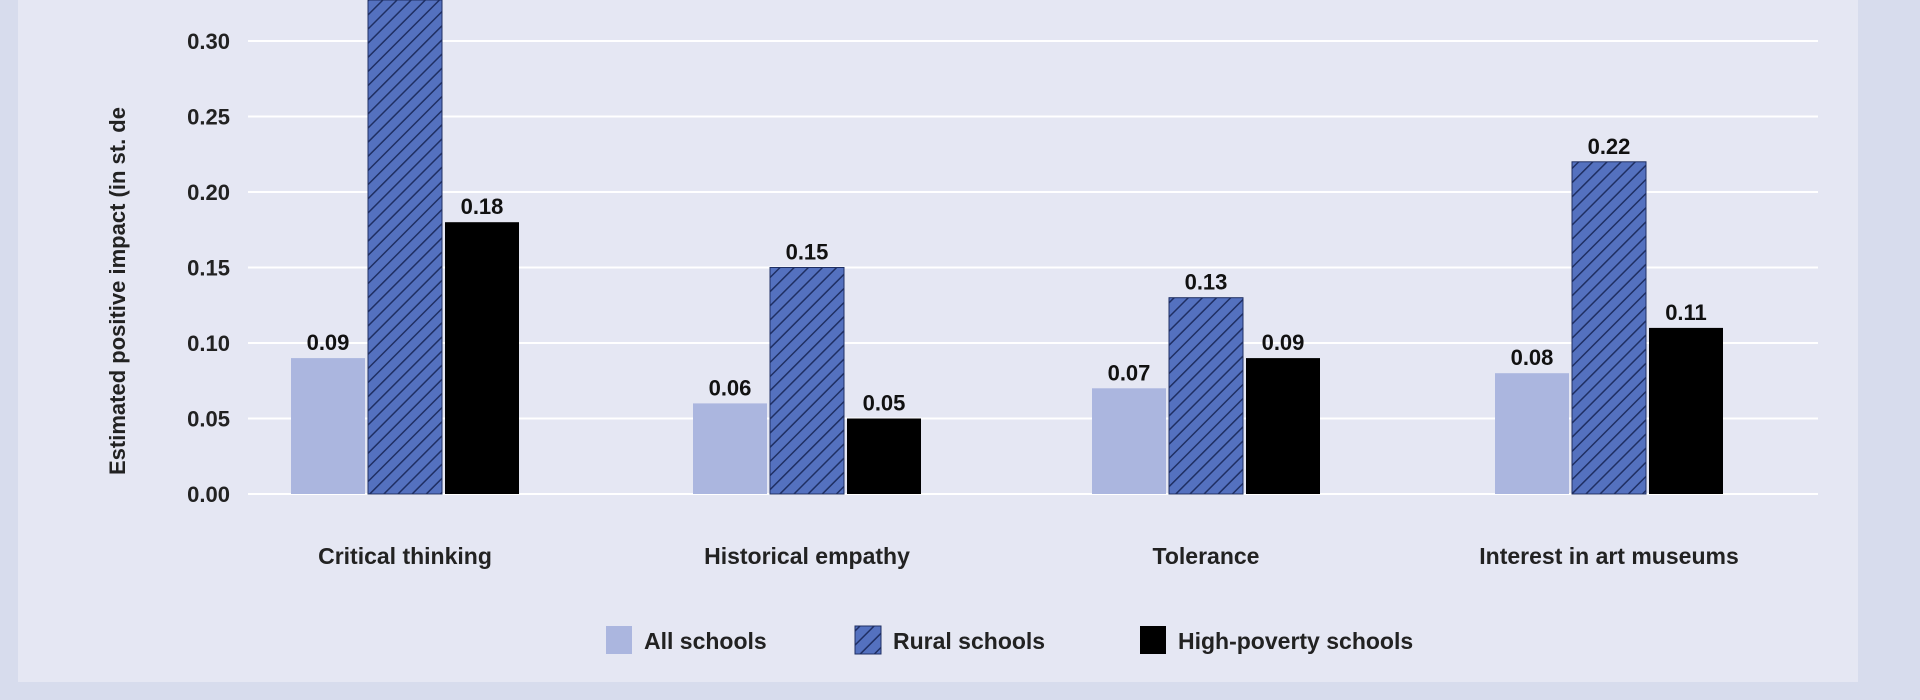  What do you see at coordinates (1532, 357) in the screenshot?
I see `data-label: 0.08` at bounding box center [1532, 357].